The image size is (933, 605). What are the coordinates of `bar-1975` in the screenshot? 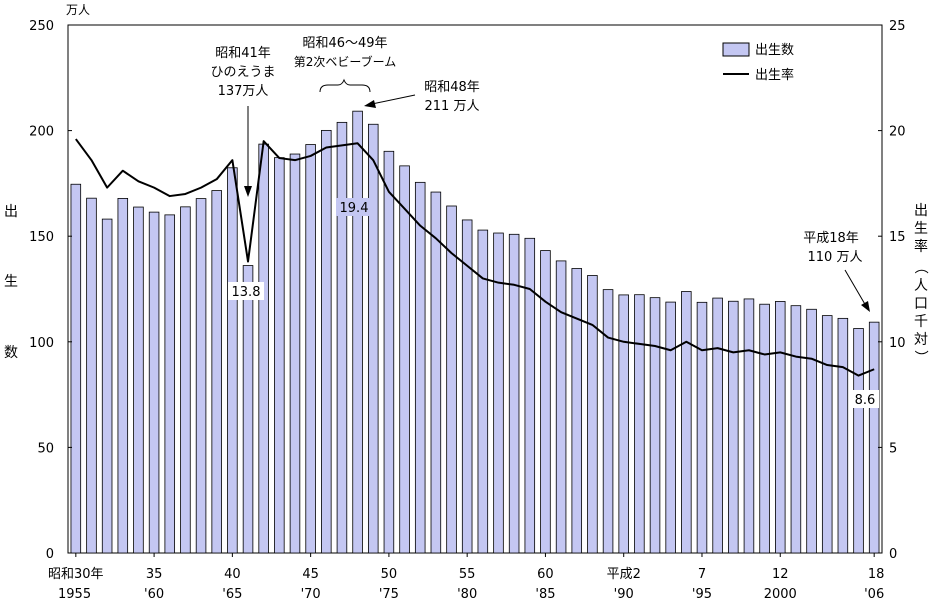 It's located at (389, 352).